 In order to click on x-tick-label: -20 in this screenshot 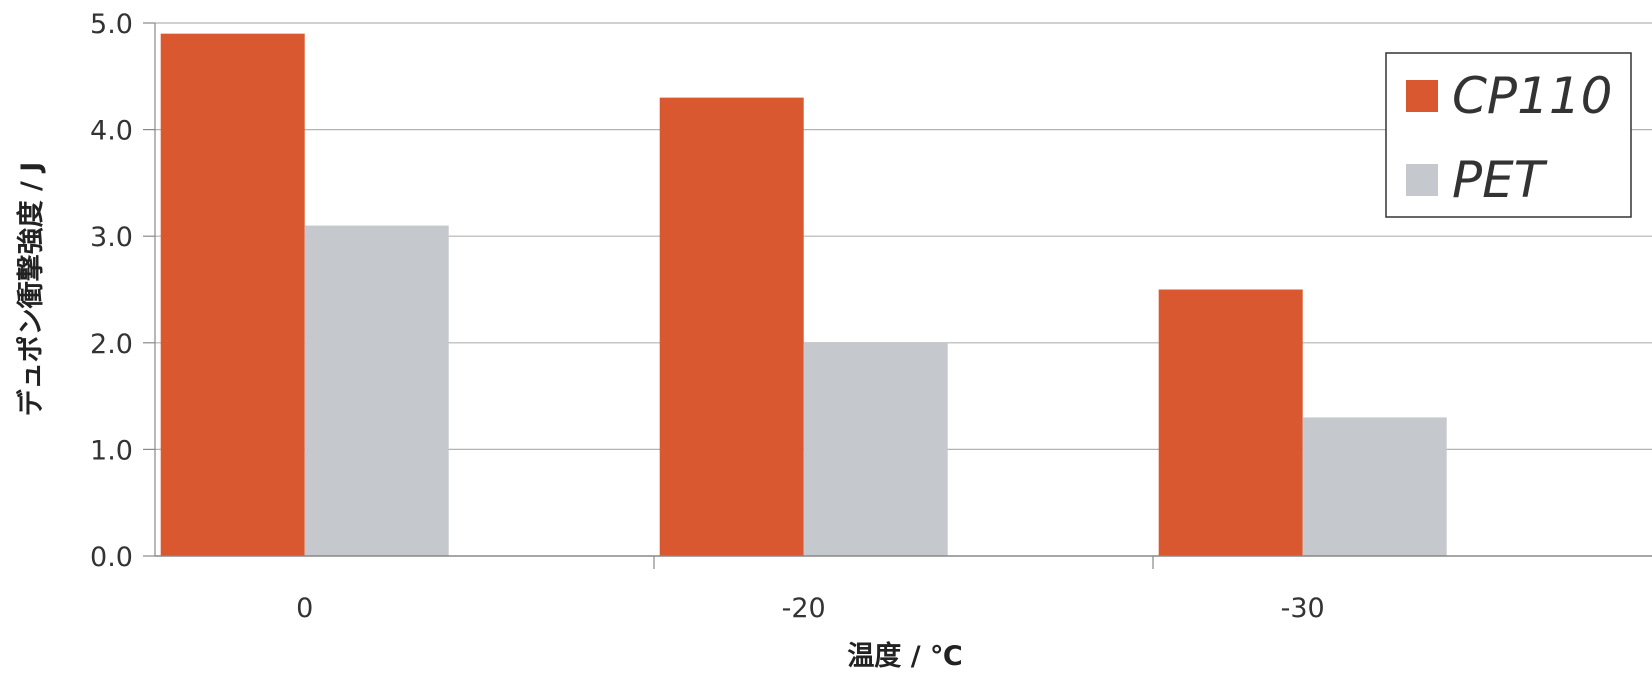, I will do `click(804, 608)`.